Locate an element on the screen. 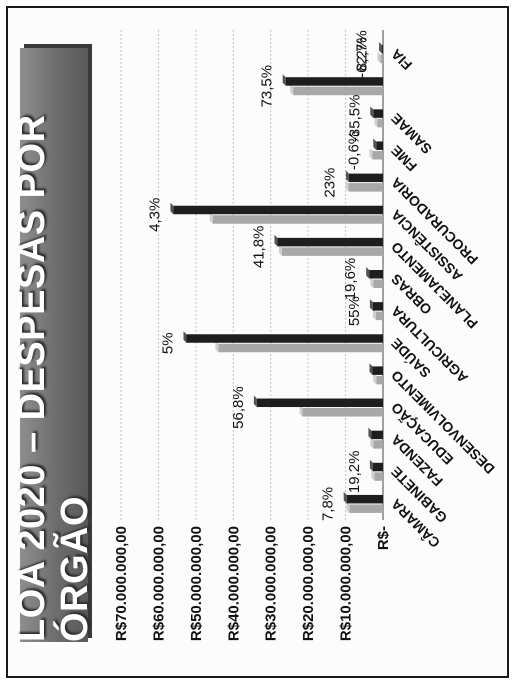 The width and height of the screenshot is (517, 686). data-label: 5% is located at coordinates (168, 343).